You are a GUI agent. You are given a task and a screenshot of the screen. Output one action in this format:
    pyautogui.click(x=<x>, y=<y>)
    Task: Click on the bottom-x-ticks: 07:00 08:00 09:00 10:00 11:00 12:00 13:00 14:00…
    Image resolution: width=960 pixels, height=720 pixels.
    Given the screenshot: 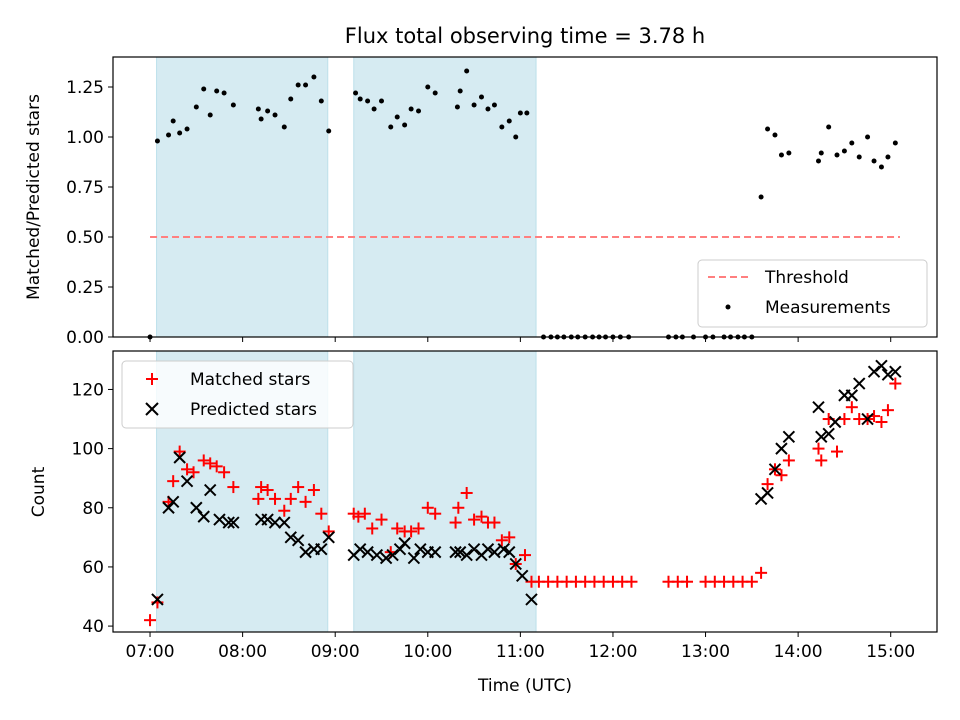 What is the action you would take?
    pyautogui.click(x=520, y=647)
    